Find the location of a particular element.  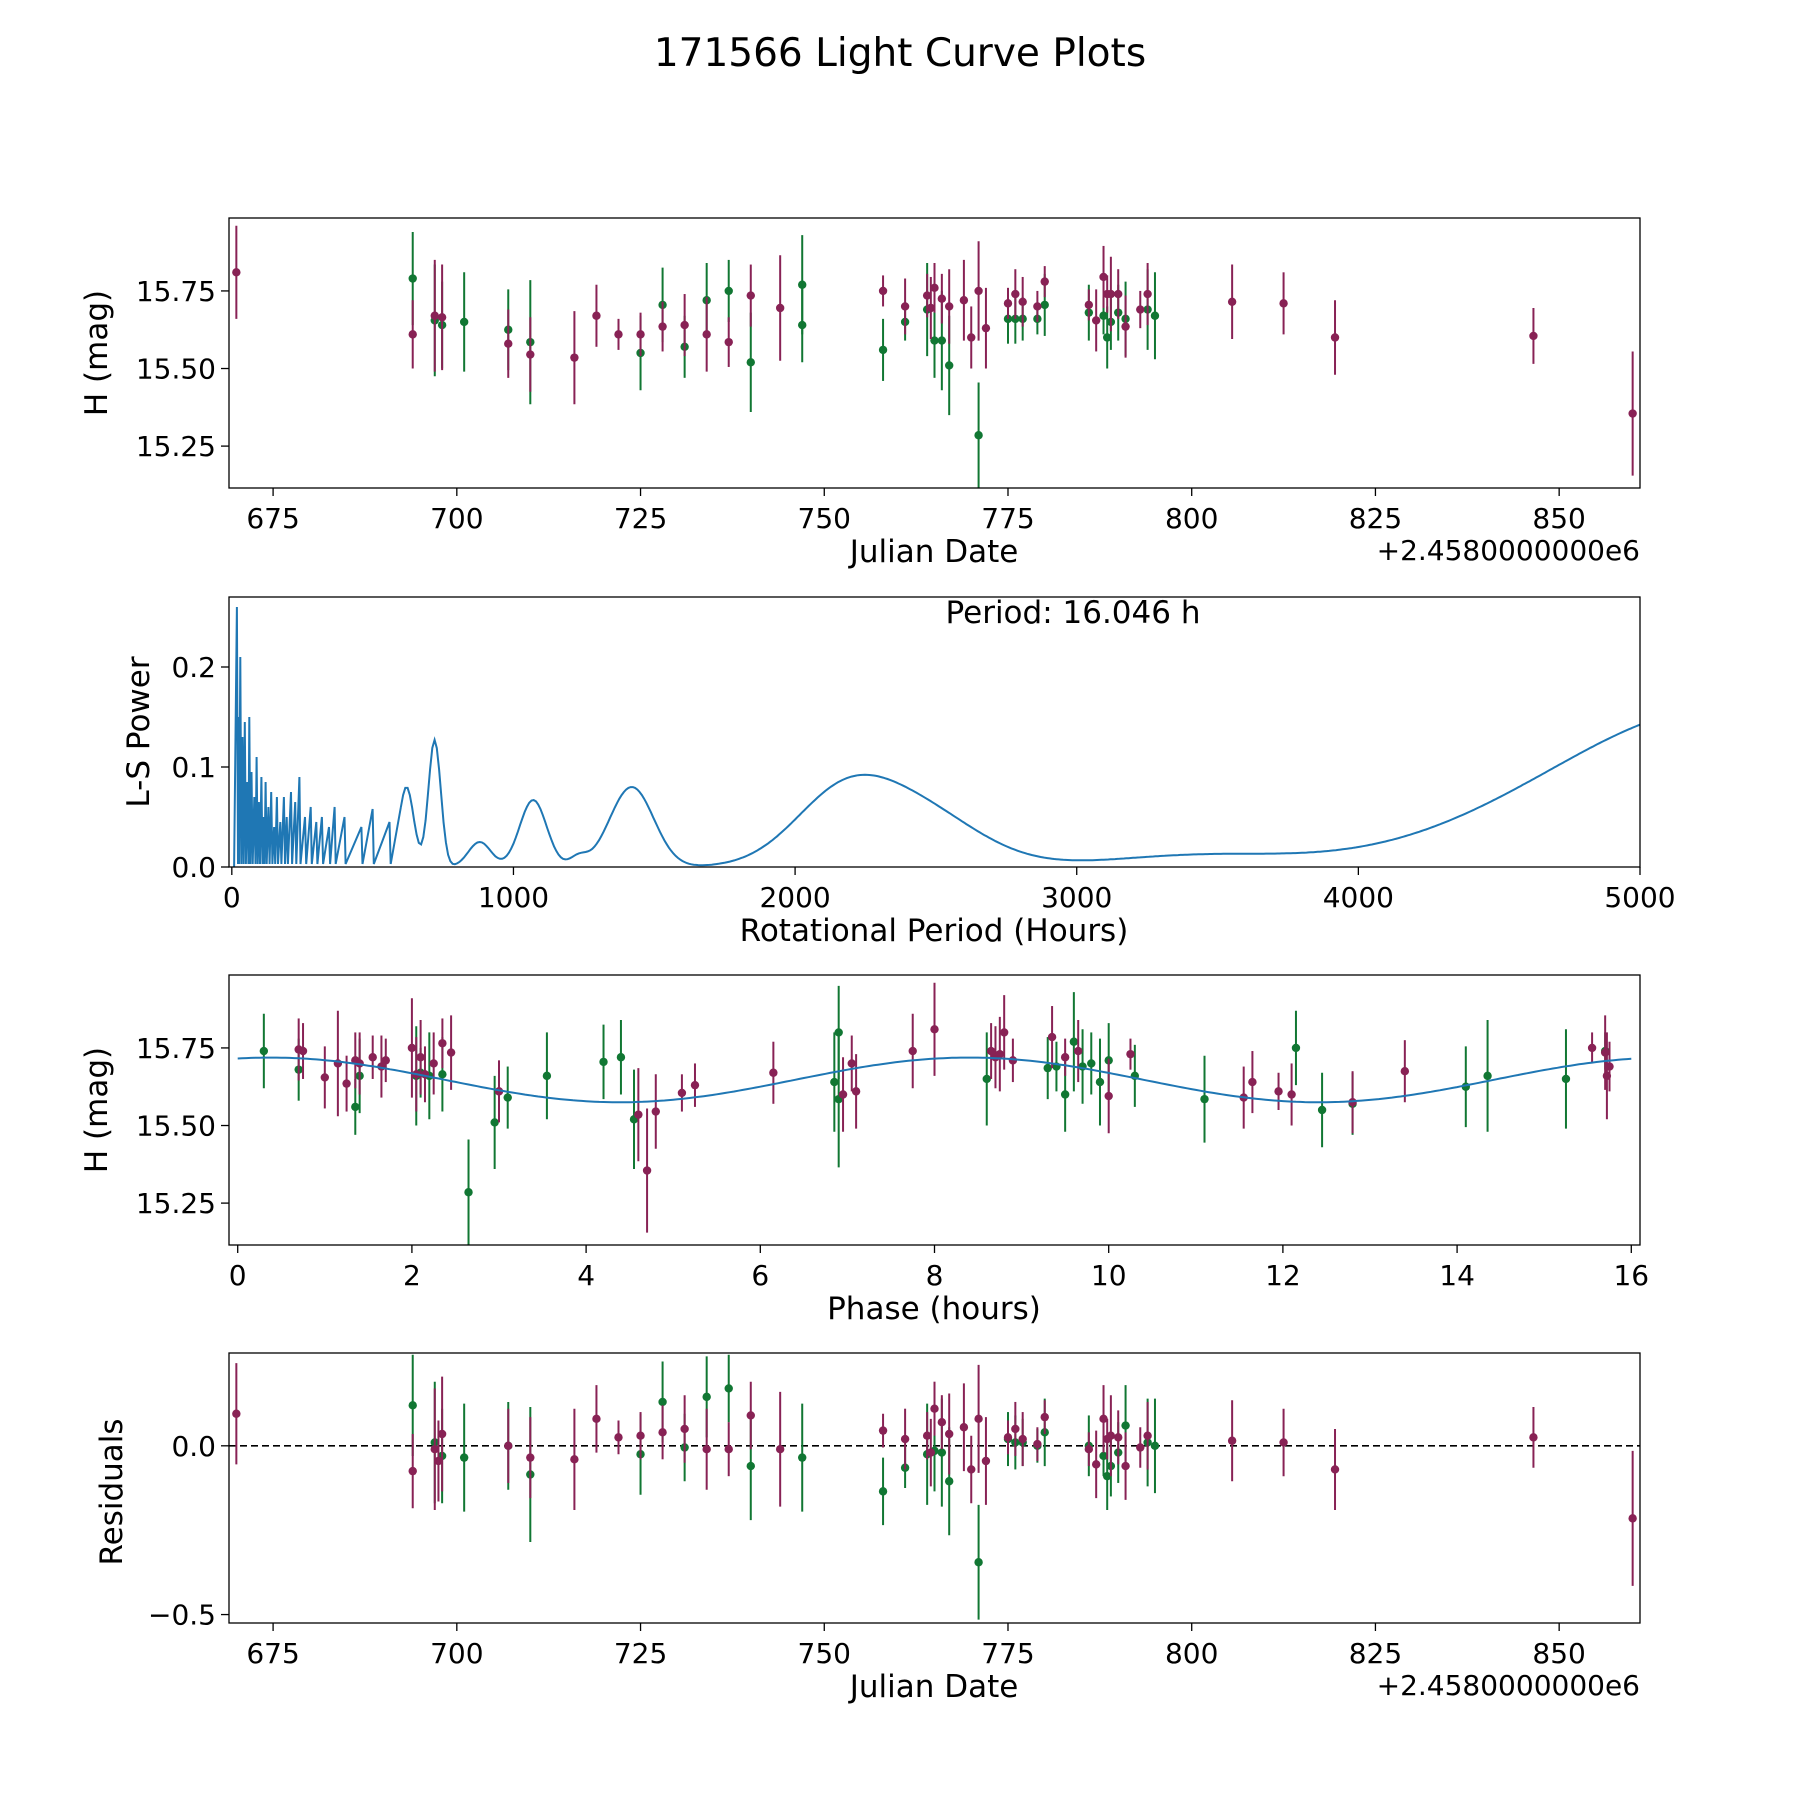

residuals-axes-frame is located at coordinates (934, 1488).